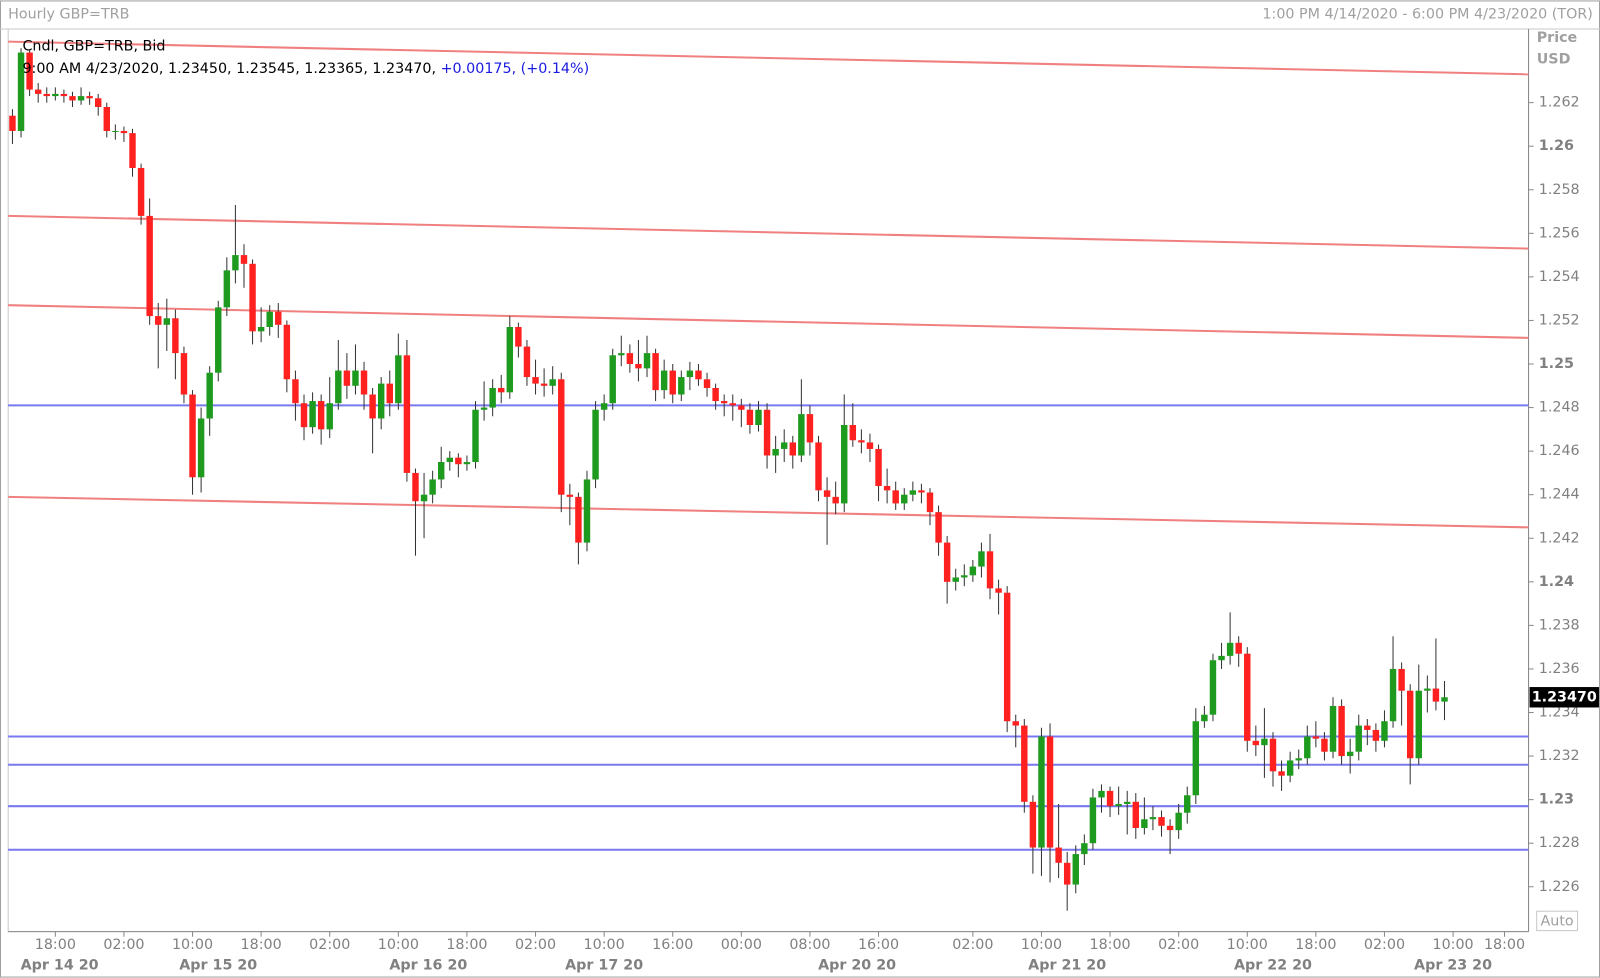  What do you see at coordinates (1556, 800) in the screenshot?
I see `y-tick-label: 1.23` at bounding box center [1556, 800].